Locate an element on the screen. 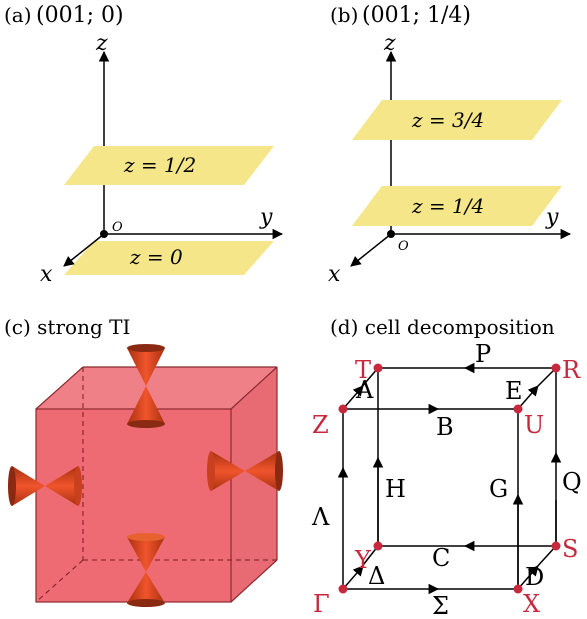 Image resolution: width=587 pixels, height=619 pixels. label-B: B is located at coordinates (445, 427).